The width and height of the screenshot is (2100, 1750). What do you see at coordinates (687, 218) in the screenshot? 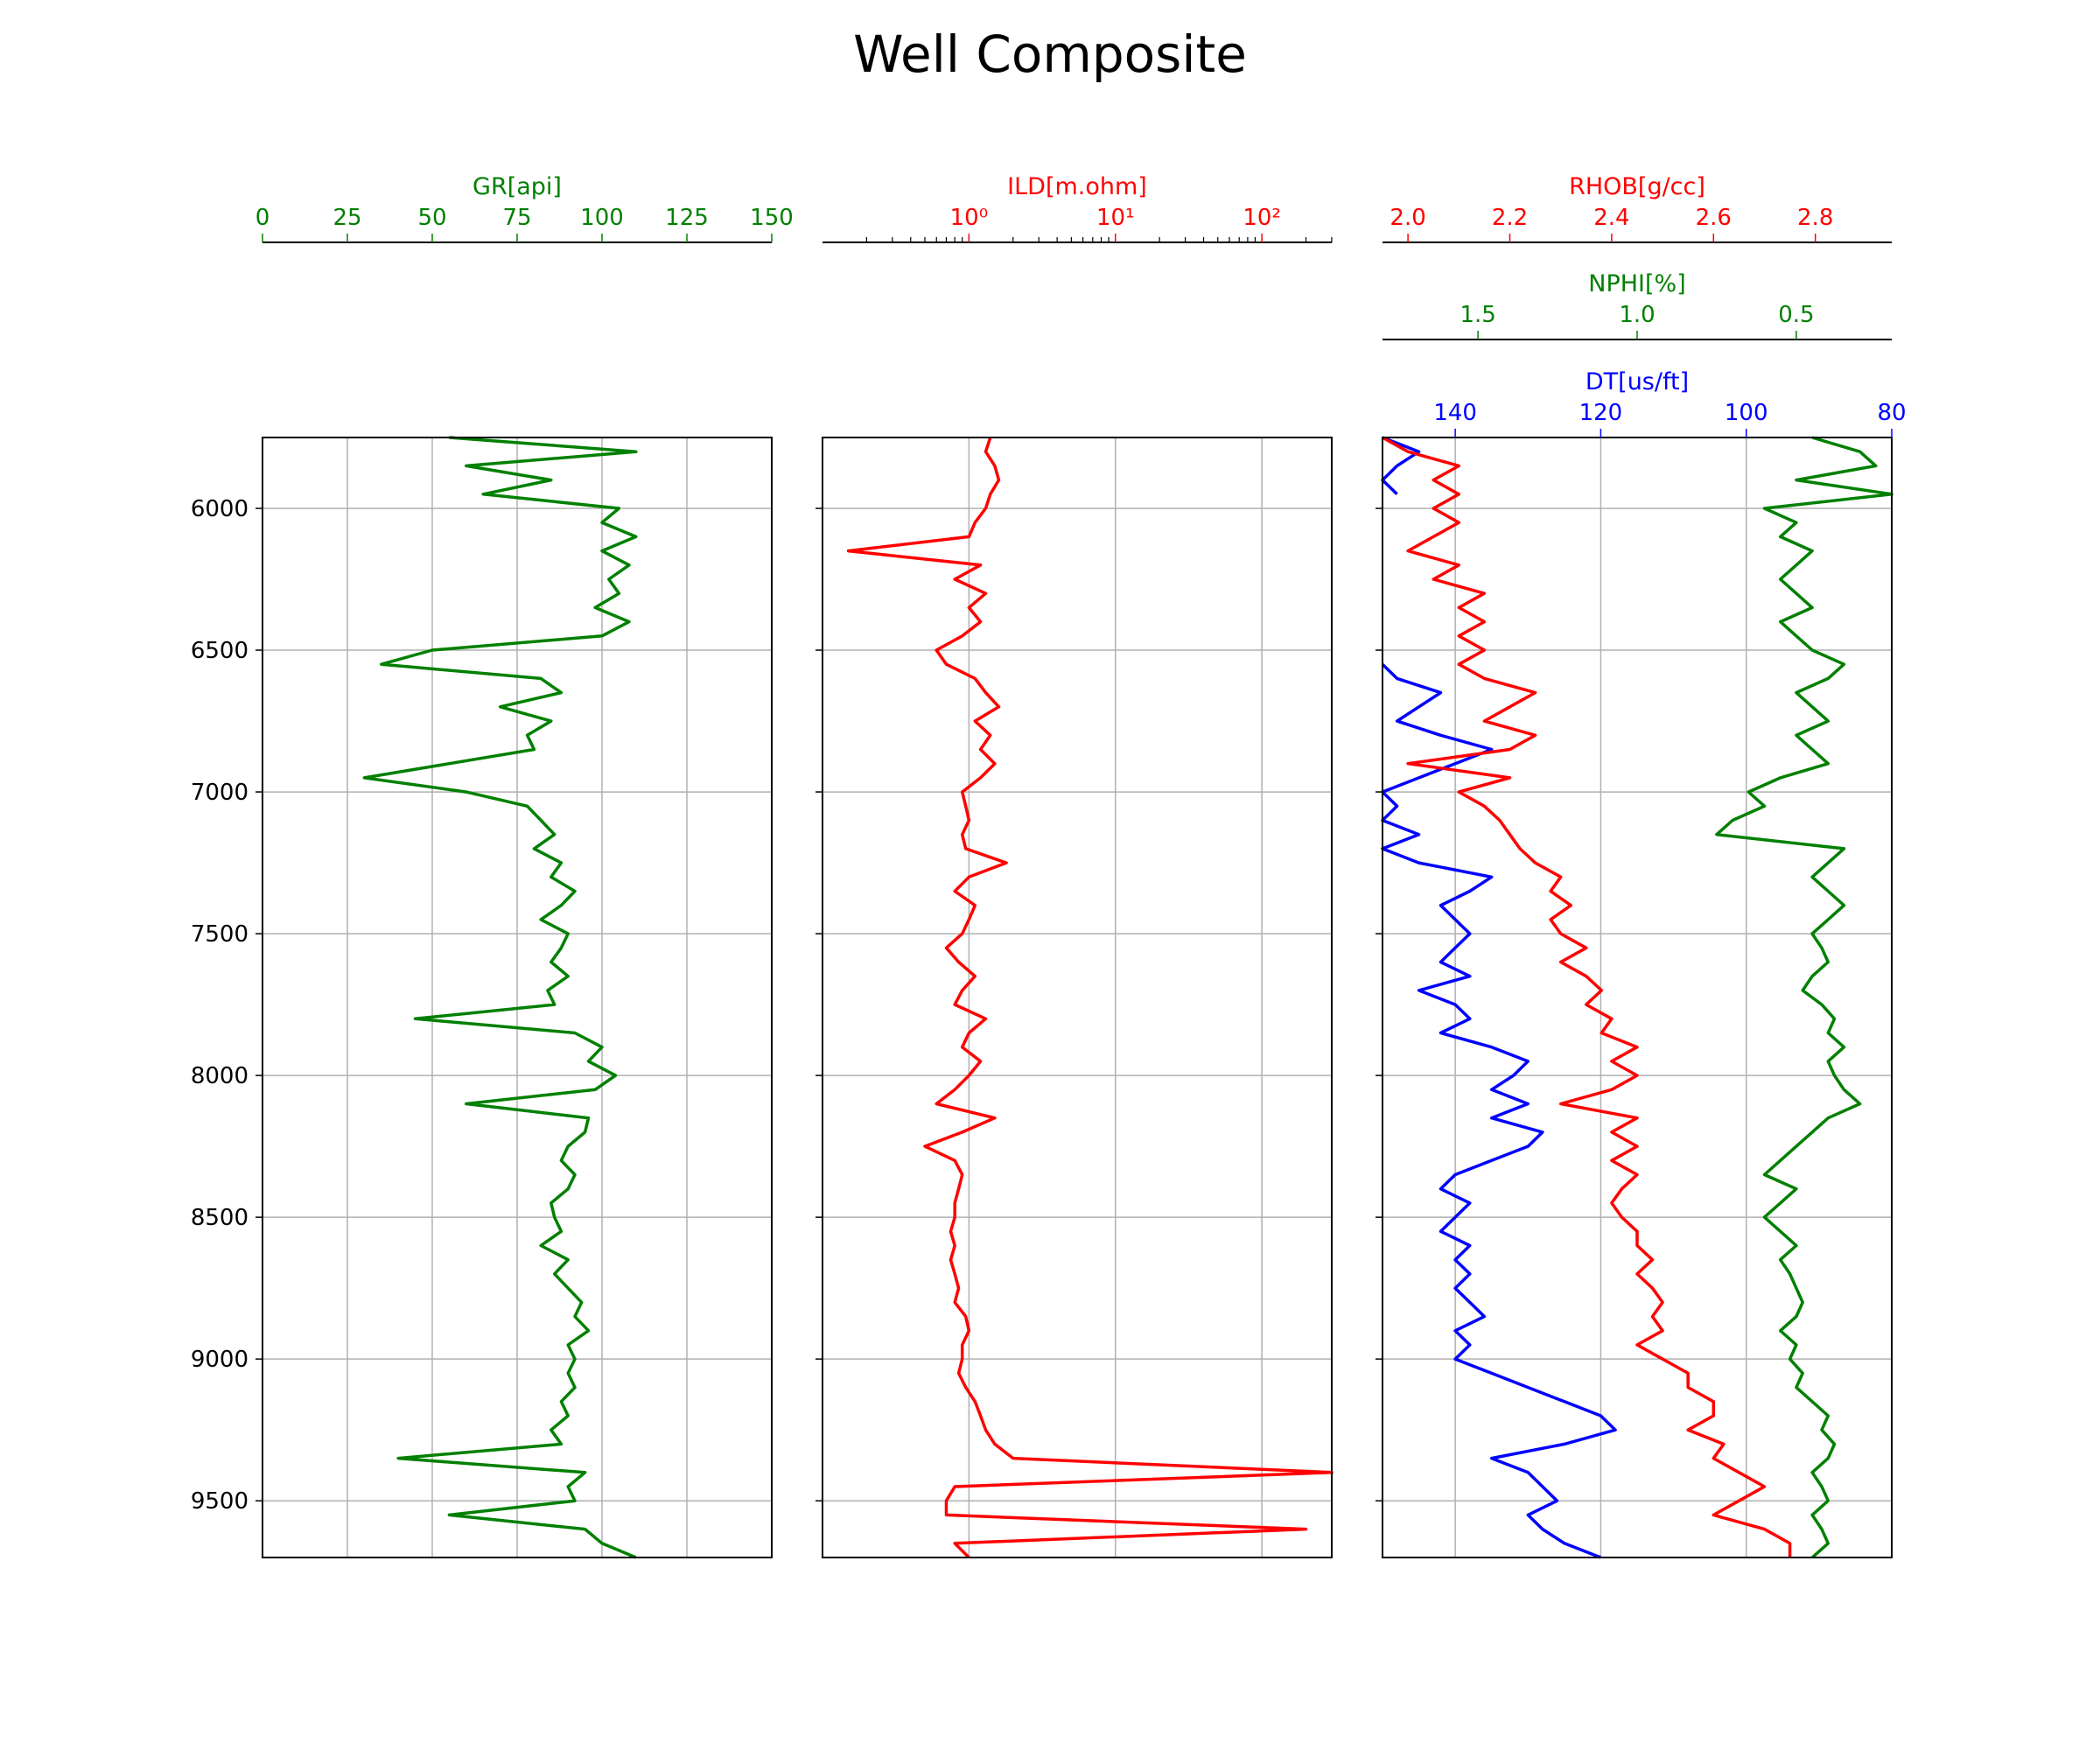
I see `axis-tick-label: 125` at bounding box center [687, 218].